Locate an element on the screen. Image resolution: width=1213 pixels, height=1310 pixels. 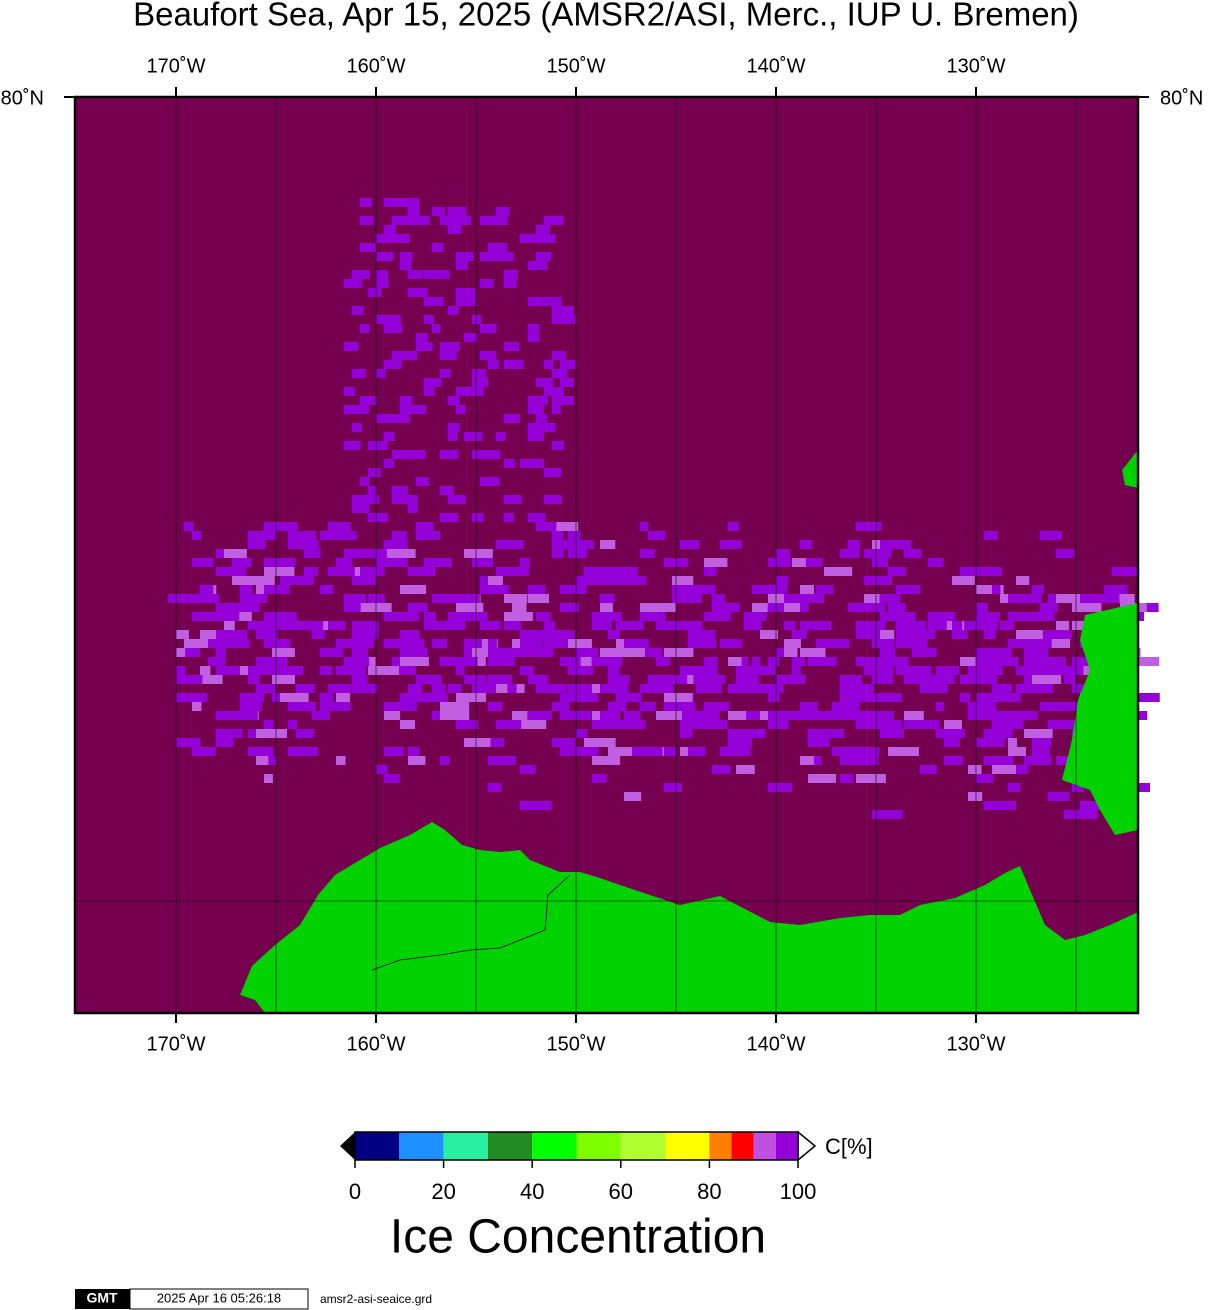
colorbar-under is located at coordinates (347, 1146).